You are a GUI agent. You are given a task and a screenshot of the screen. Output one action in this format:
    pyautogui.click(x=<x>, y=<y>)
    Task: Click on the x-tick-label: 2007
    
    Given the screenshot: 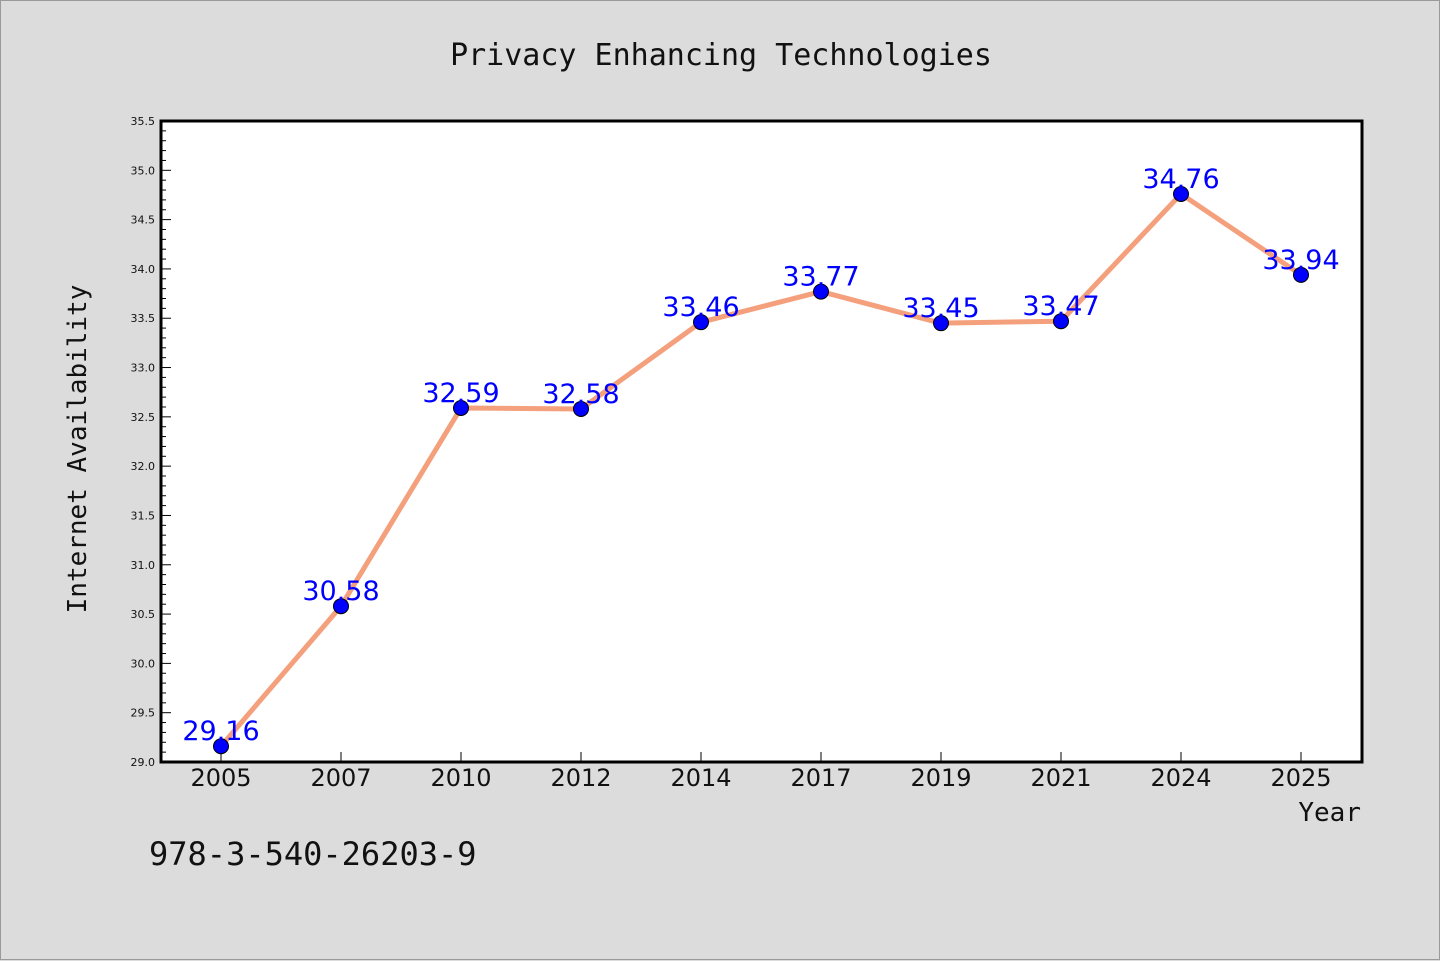 What is the action you would take?
    pyautogui.click(x=340, y=778)
    